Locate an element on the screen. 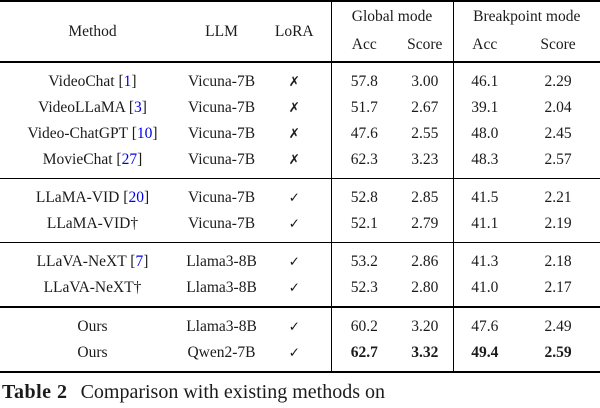  citation-link: 27 is located at coordinates (129, 159).